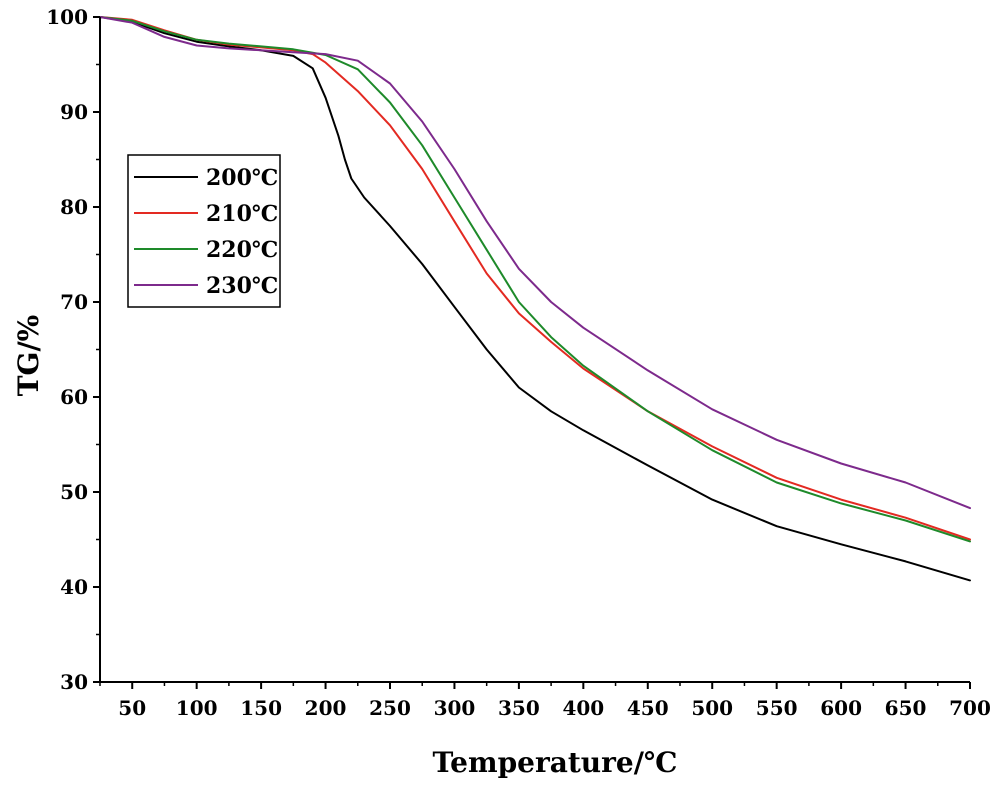 Image resolution: width=996 pixels, height=786 pixels. I want to click on y-tick-label: 50, so click(74, 492).